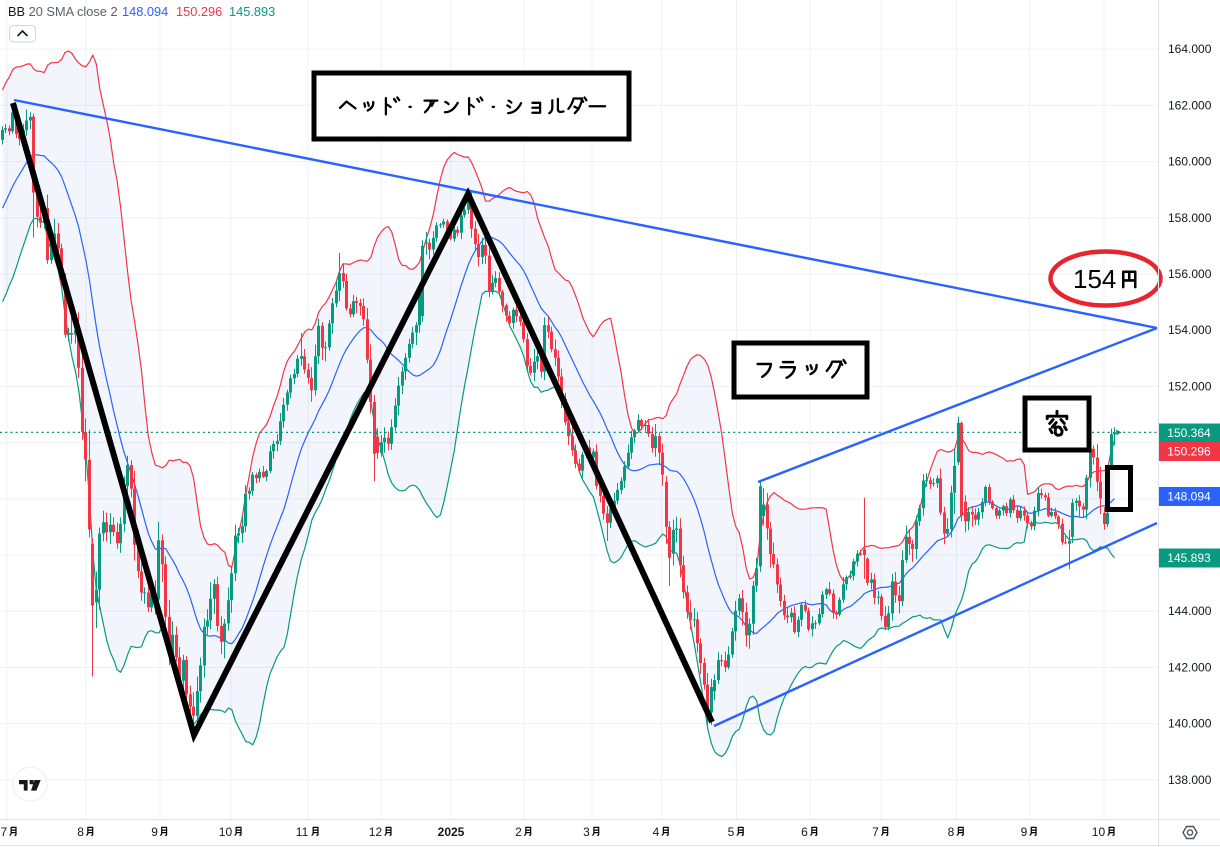 The height and width of the screenshot is (847, 1220). What do you see at coordinates (1190, 162) in the screenshot?
I see `svg-text: 160.000` at bounding box center [1190, 162].